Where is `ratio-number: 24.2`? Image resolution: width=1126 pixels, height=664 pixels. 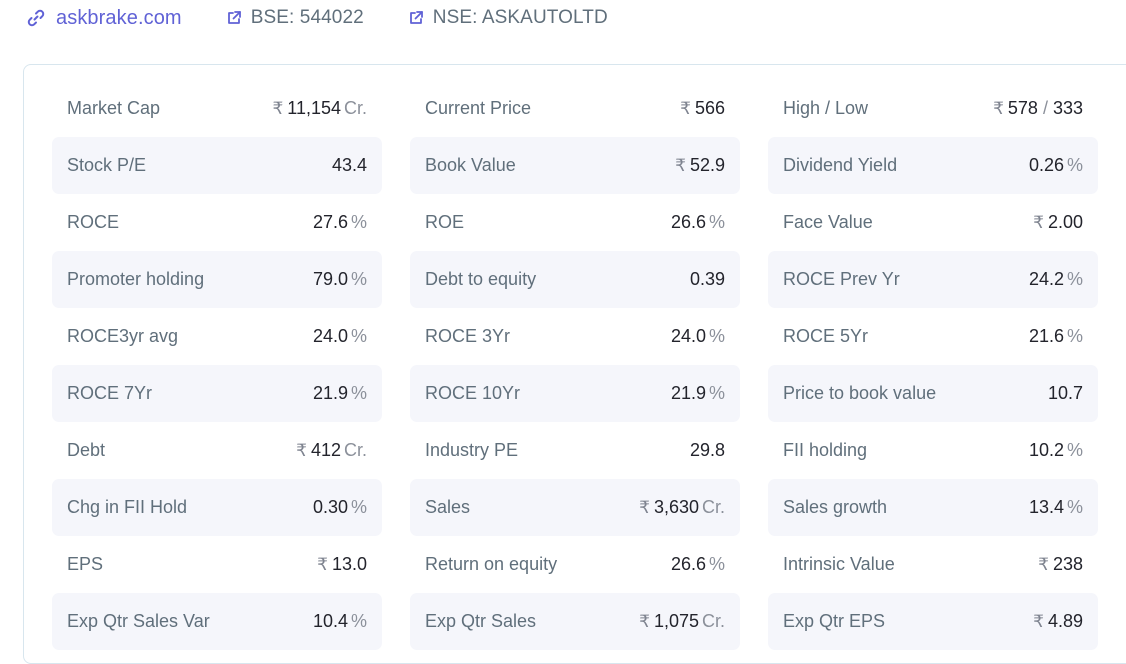
ratio-number: 24.2 is located at coordinates (1046, 279).